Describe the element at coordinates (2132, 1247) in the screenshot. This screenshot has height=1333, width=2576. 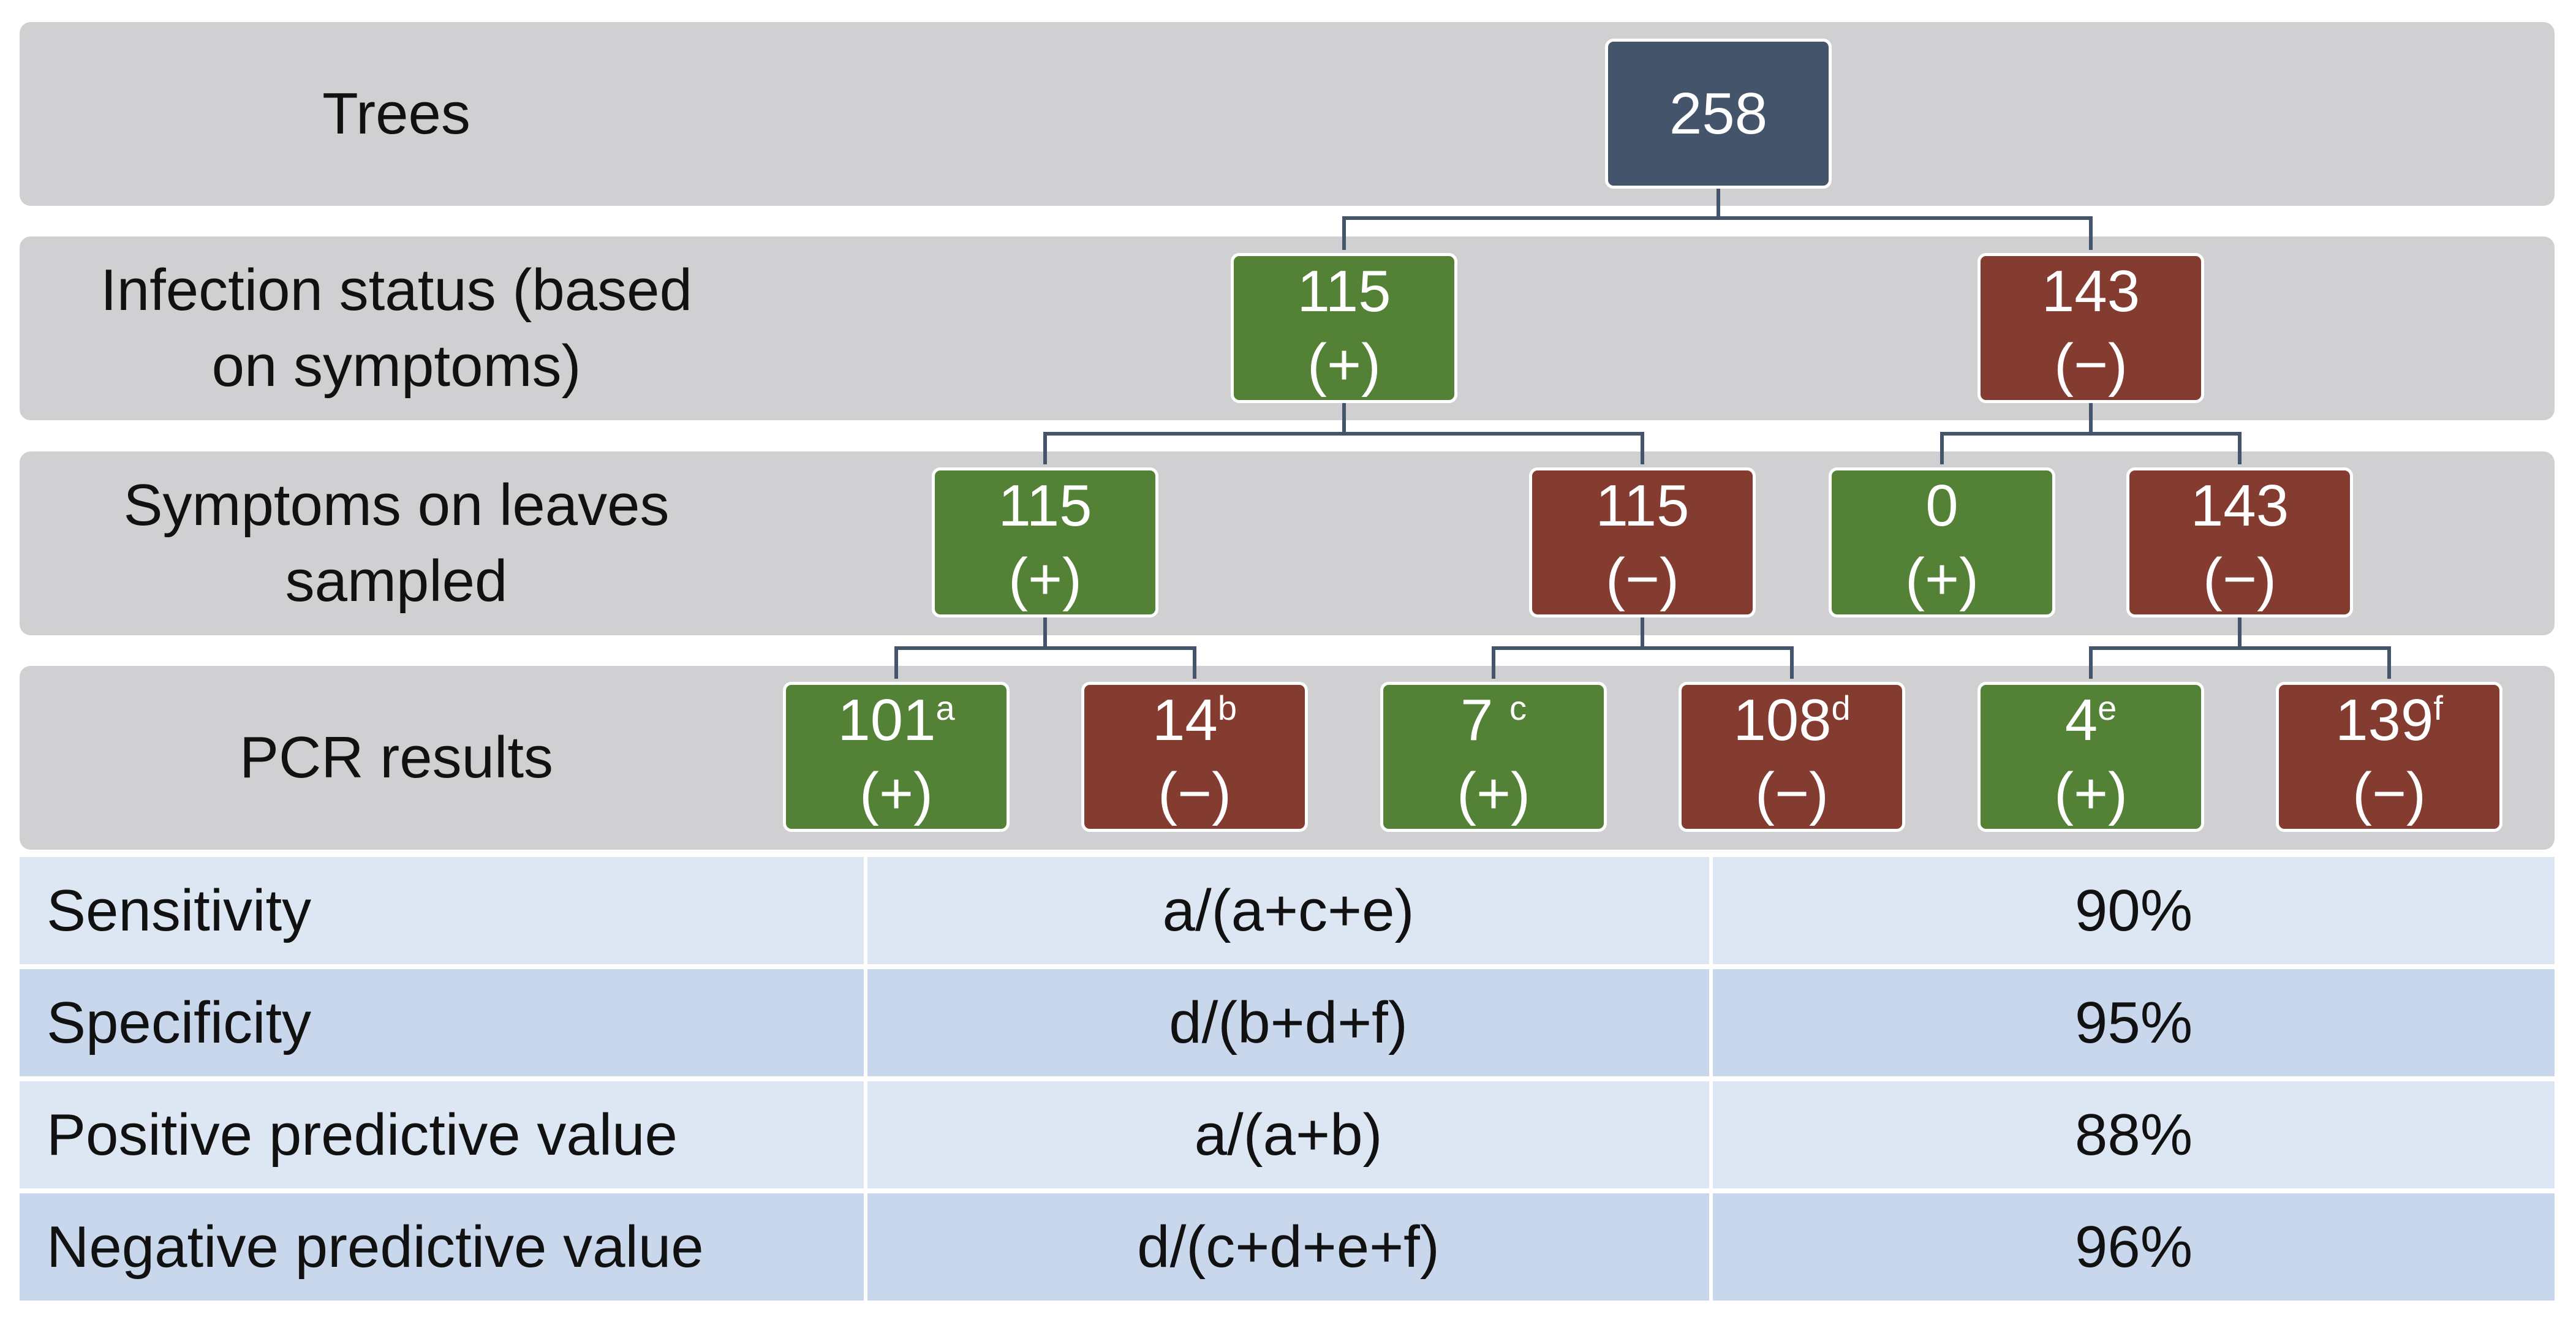
I see `metric-value: 96%` at that location.